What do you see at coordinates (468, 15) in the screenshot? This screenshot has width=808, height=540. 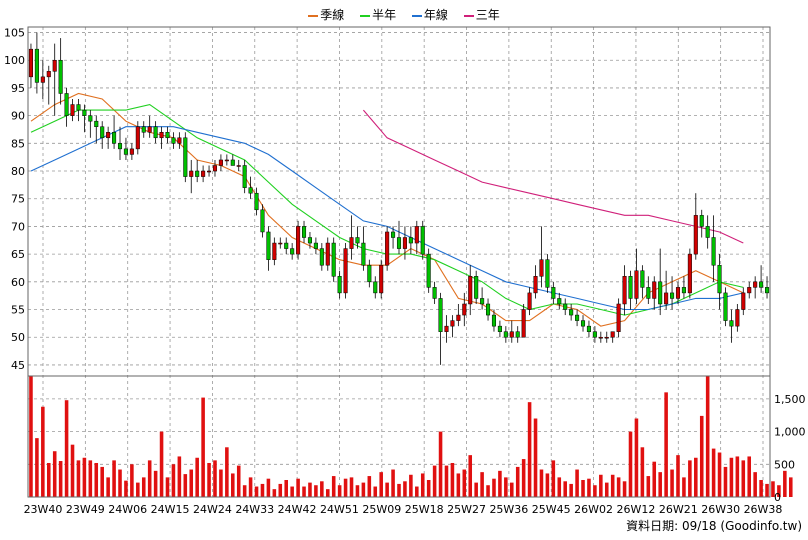 I see `legend-swatch-three` at bounding box center [468, 15].